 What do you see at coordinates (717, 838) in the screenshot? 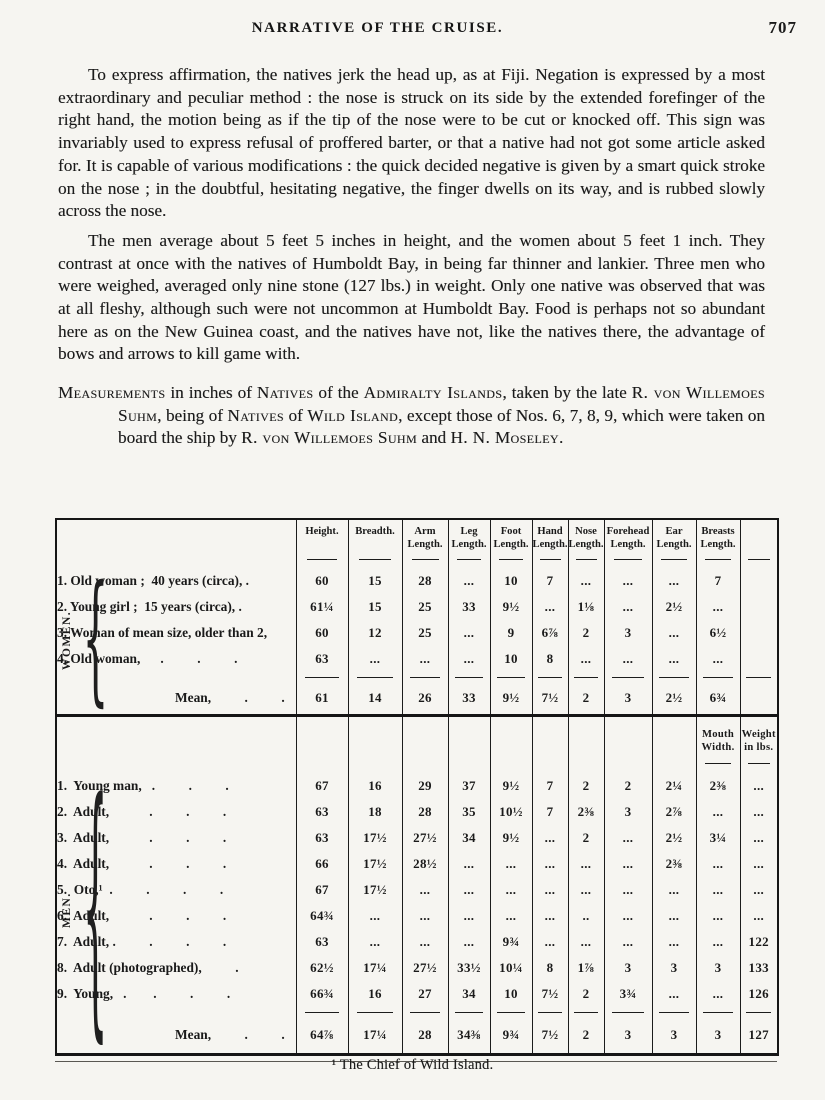
I see `table-cell: 3¼` at bounding box center [717, 838].